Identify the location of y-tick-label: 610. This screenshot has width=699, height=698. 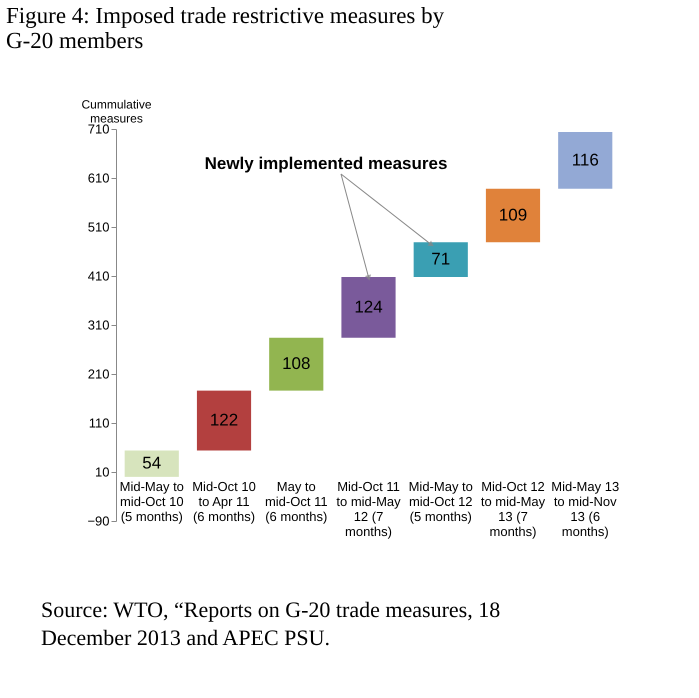
(99, 178).